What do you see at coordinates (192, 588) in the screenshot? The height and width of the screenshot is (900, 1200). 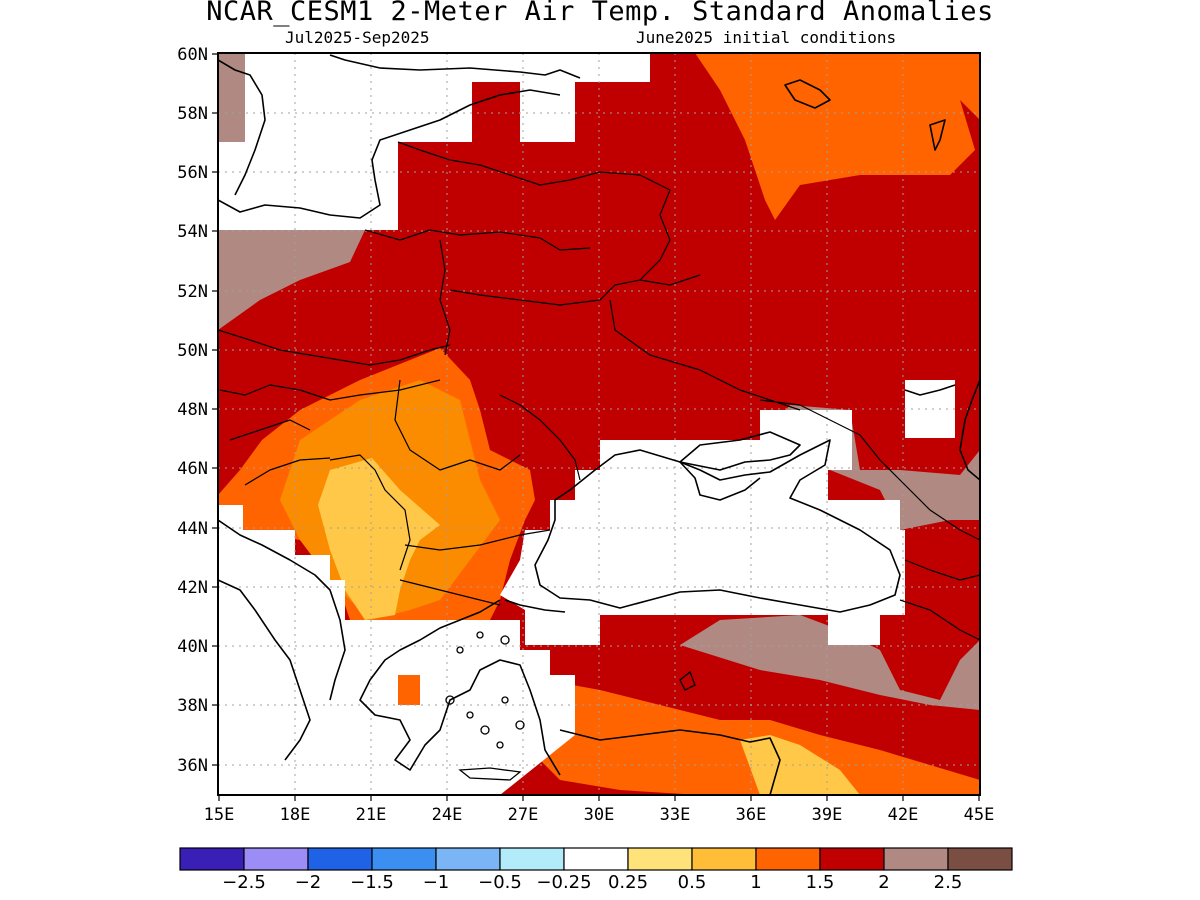 I see `lat-label: 42N` at bounding box center [192, 588].